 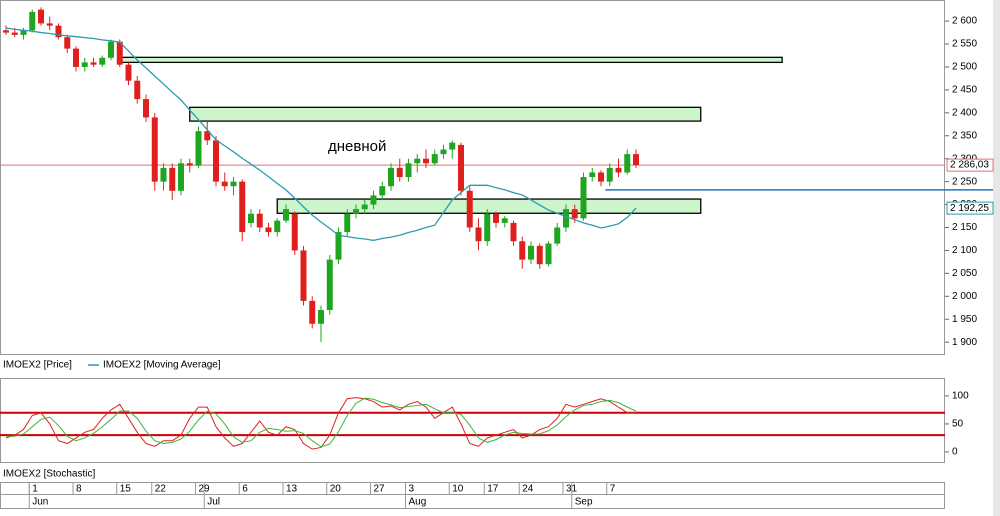 I want to click on ma-value-box, so click(x=970, y=208).